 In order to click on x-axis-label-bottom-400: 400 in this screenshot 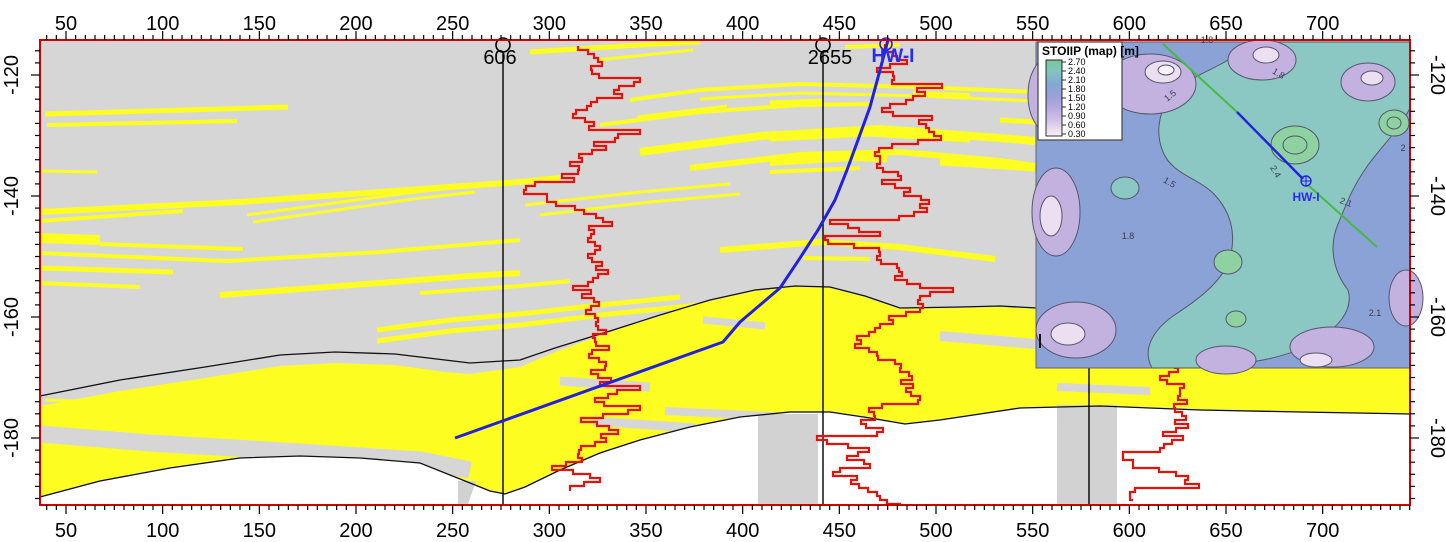, I will do `click(742, 531)`.